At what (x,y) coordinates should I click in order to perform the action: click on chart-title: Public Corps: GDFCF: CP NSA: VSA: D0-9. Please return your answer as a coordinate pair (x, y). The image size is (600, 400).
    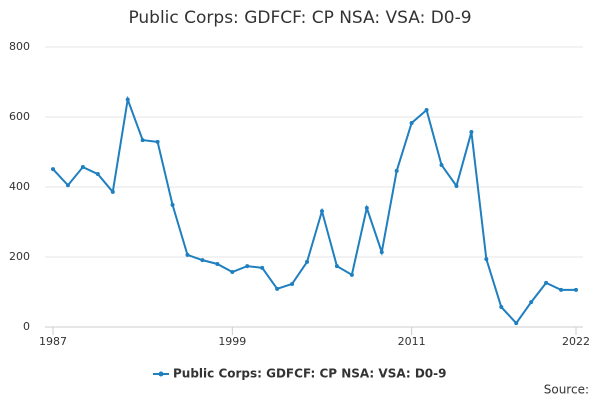
    Looking at the image, I should click on (299, 18).